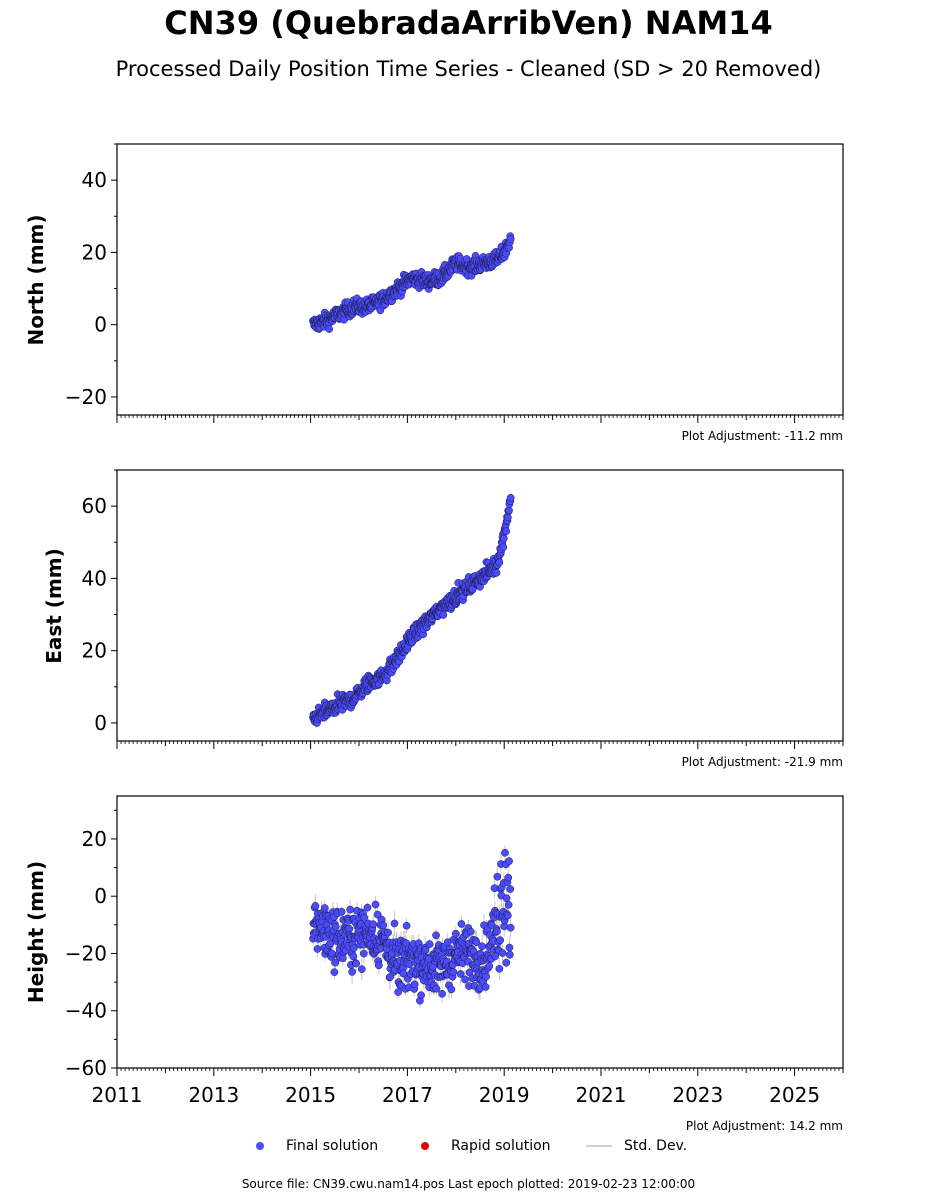 The height and width of the screenshot is (1200, 937). I want to click on height-xtick-label: 2025, so click(794, 1095).